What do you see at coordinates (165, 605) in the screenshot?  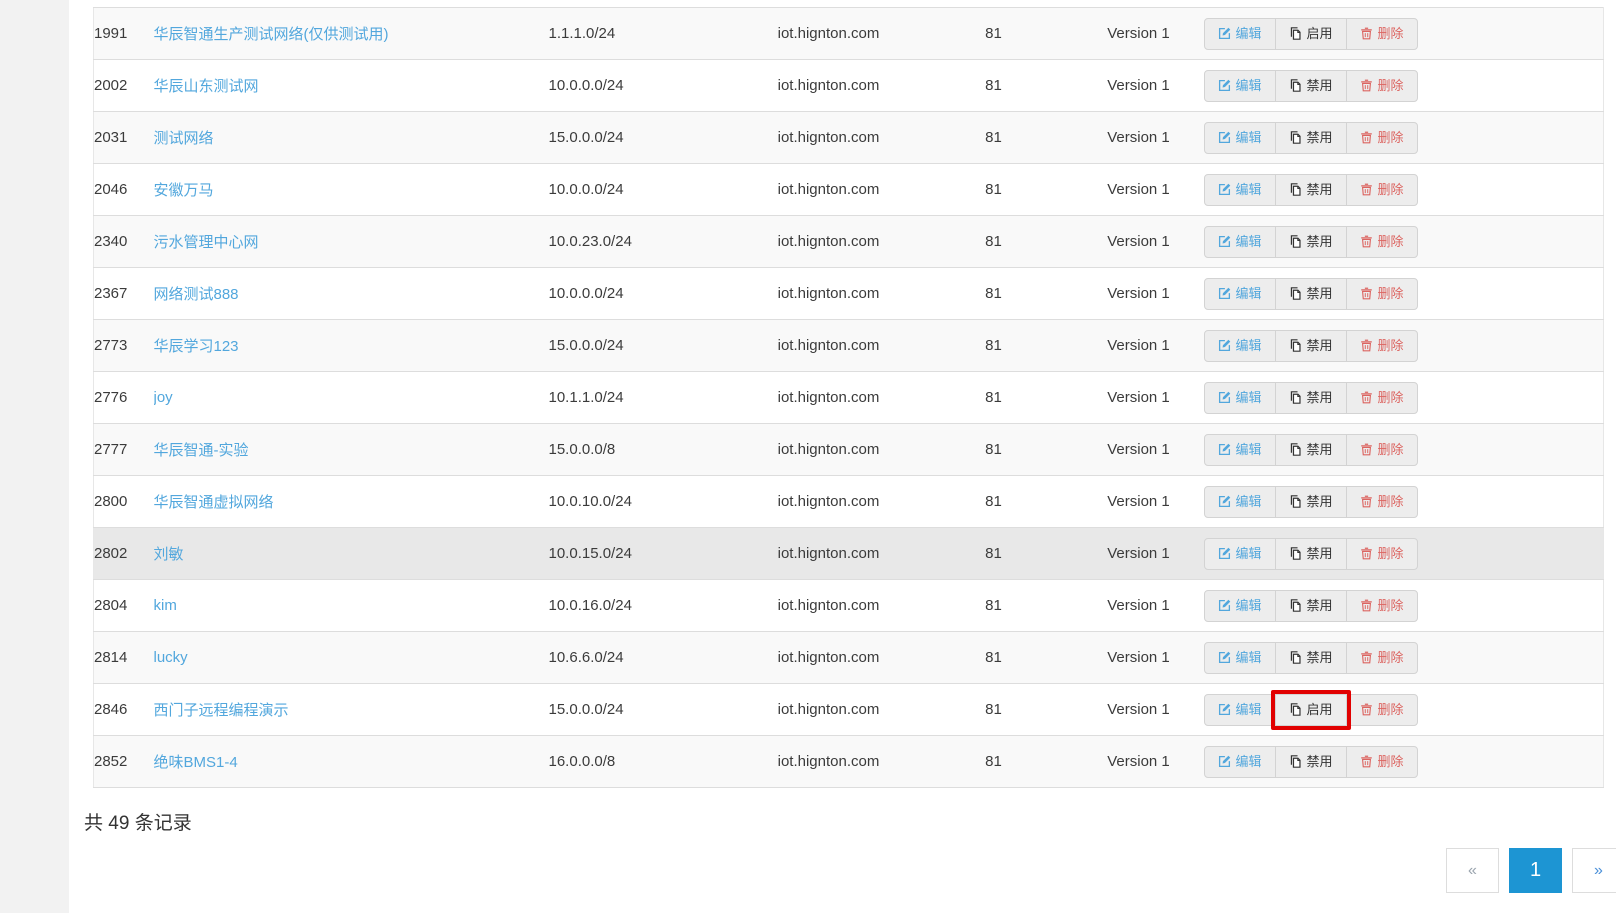 I see `network-name-link: kim` at bounding box center [165, 605].